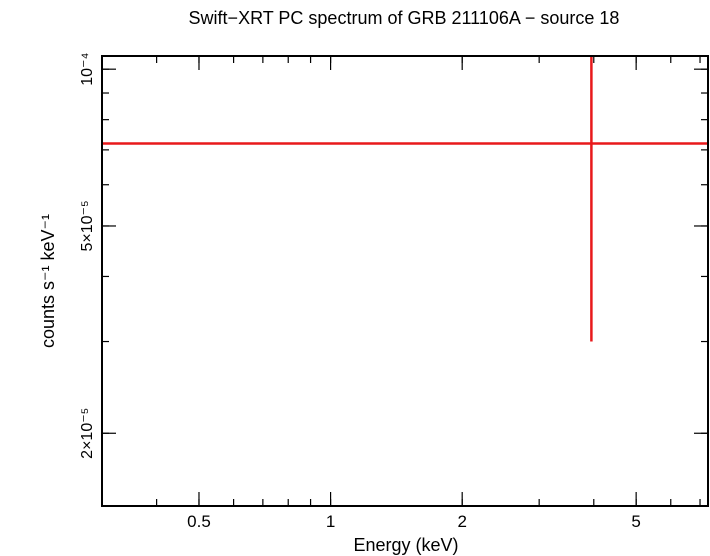 Image resolution: width=710 pixels, height=556 pixels. I want to click on x-tick-label: 2, so click(461, 521).